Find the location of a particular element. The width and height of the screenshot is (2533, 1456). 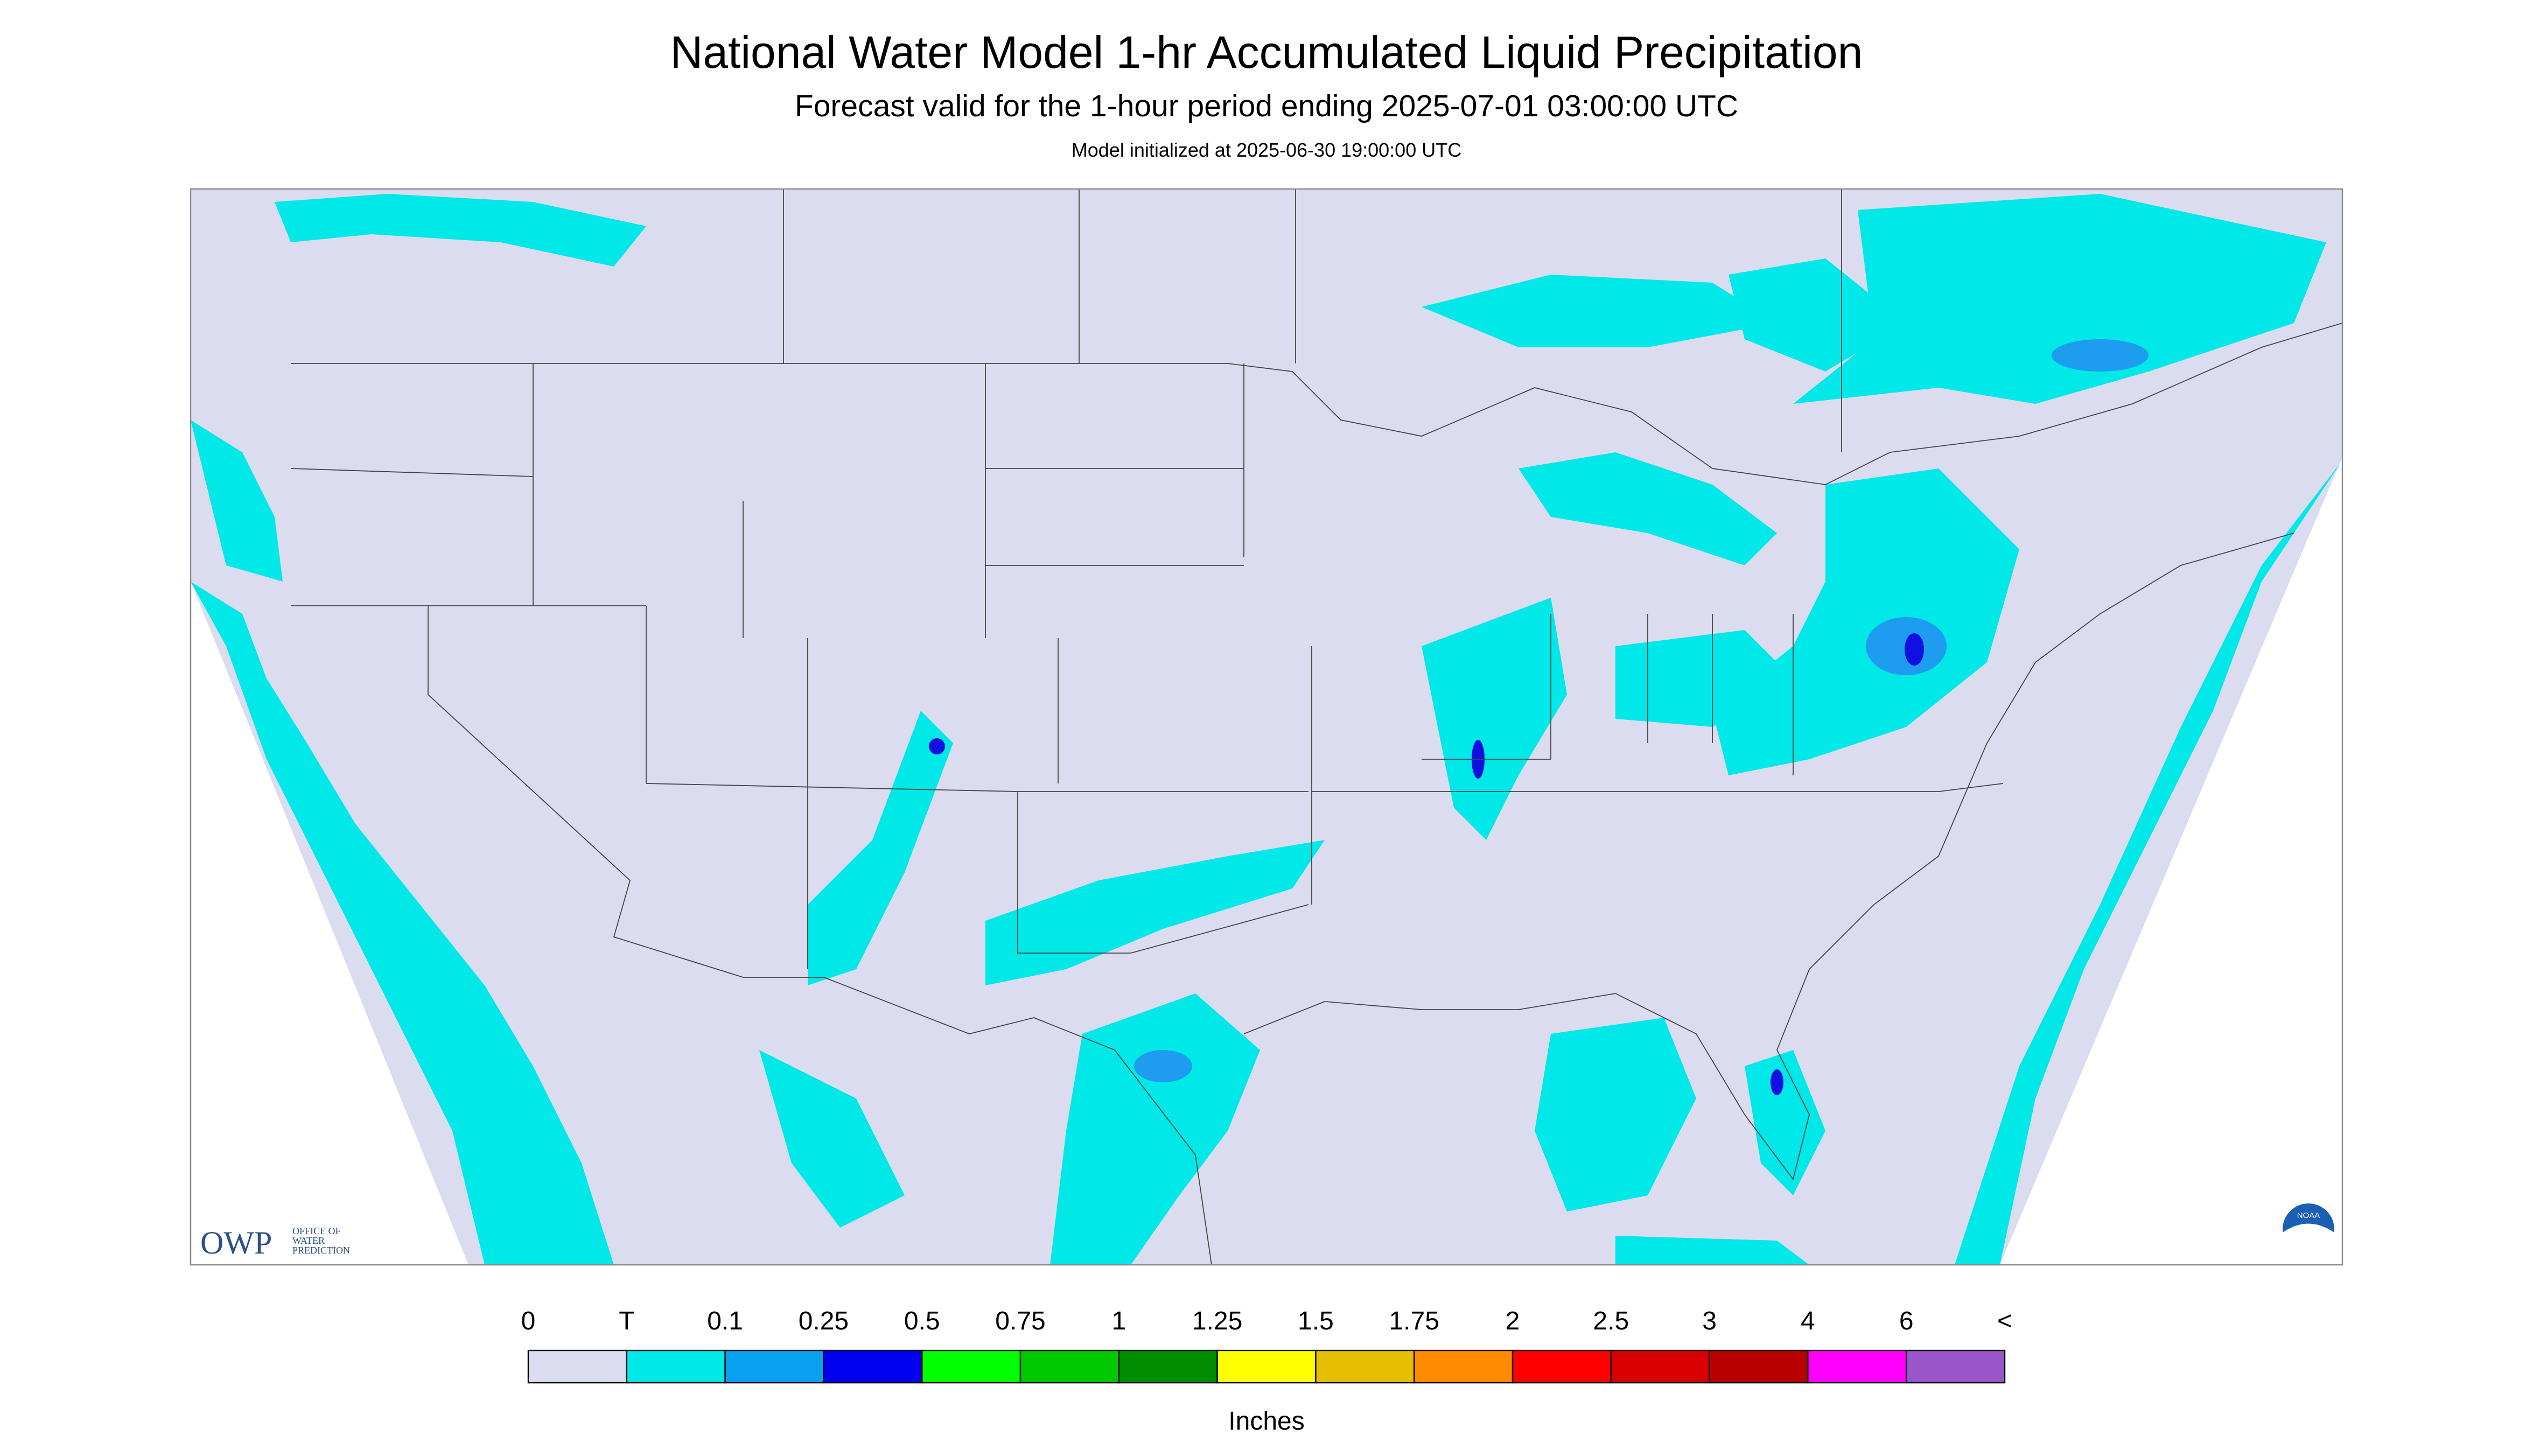

legend-label: < is located at coordinates (2004, 1321).